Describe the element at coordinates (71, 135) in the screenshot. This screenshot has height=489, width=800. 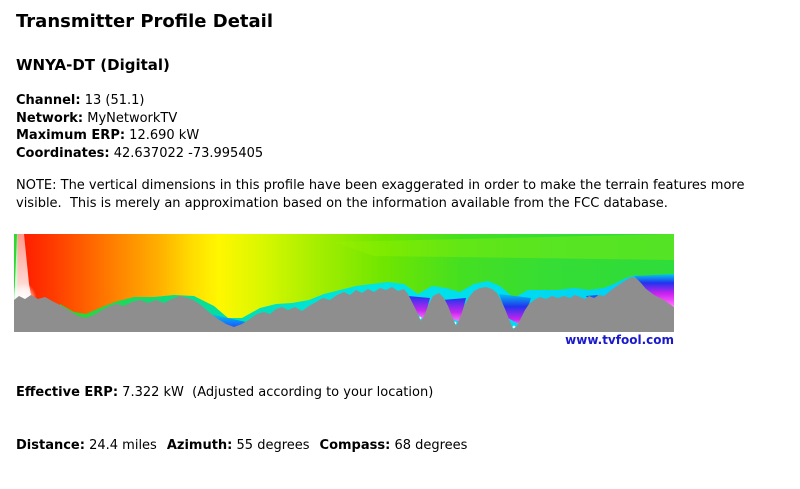
I see `max-erp-label: Maximum ERP:` at that location.